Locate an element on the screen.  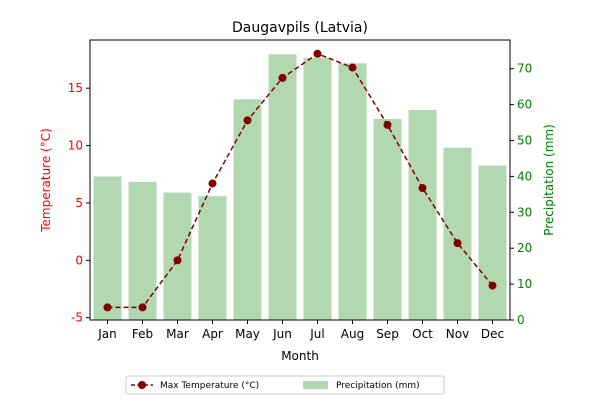
precipitation-bar-sep is located at coordinates (387, 219).